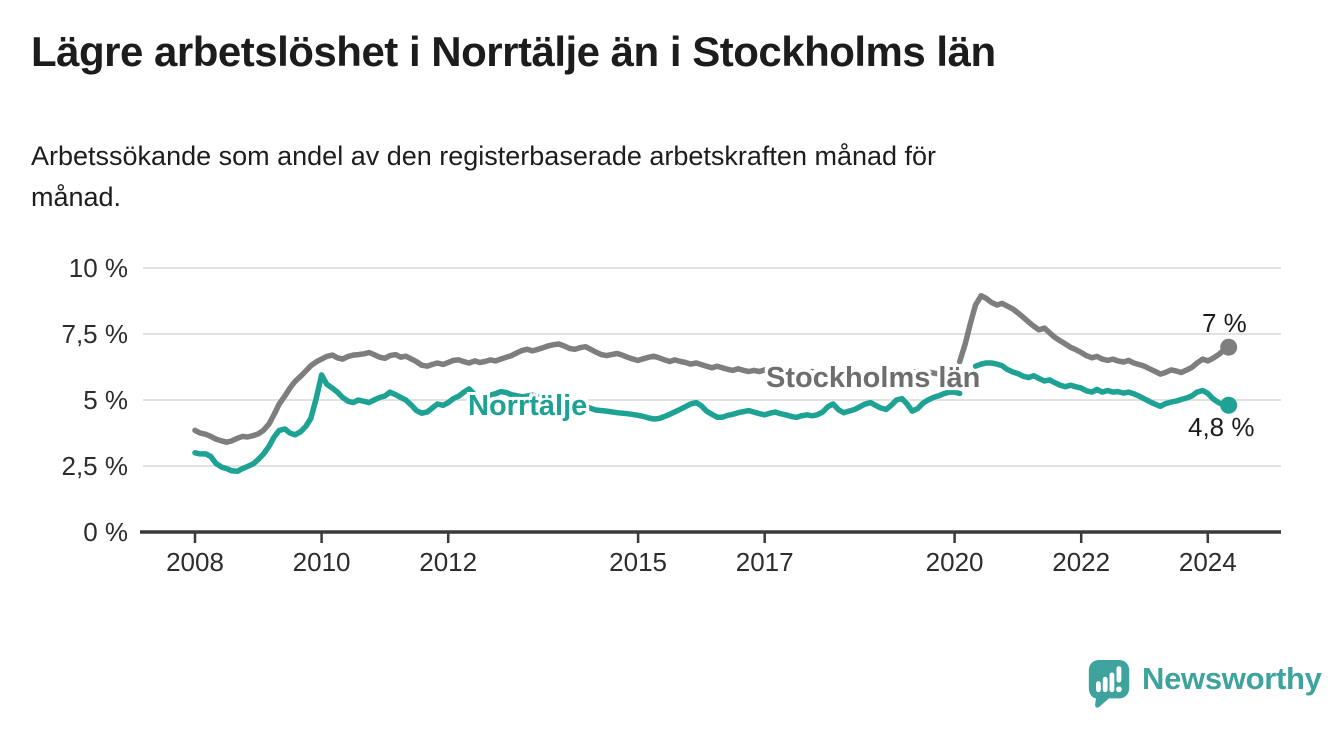 Image resolution: width=1340 pixels, height=734 pixels. Describe the element at coordinates (1109, 679) in the screenshot. I see `logo-bar-chart-glyph` at that location.